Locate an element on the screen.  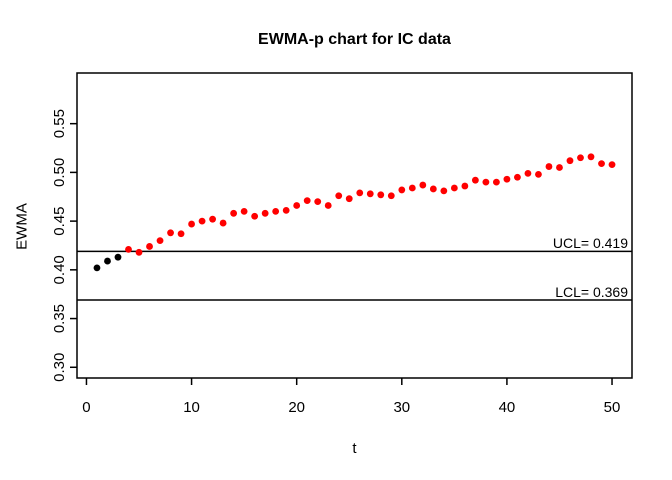
y-axis-title: EWMA is located at coordinates (22, 226).